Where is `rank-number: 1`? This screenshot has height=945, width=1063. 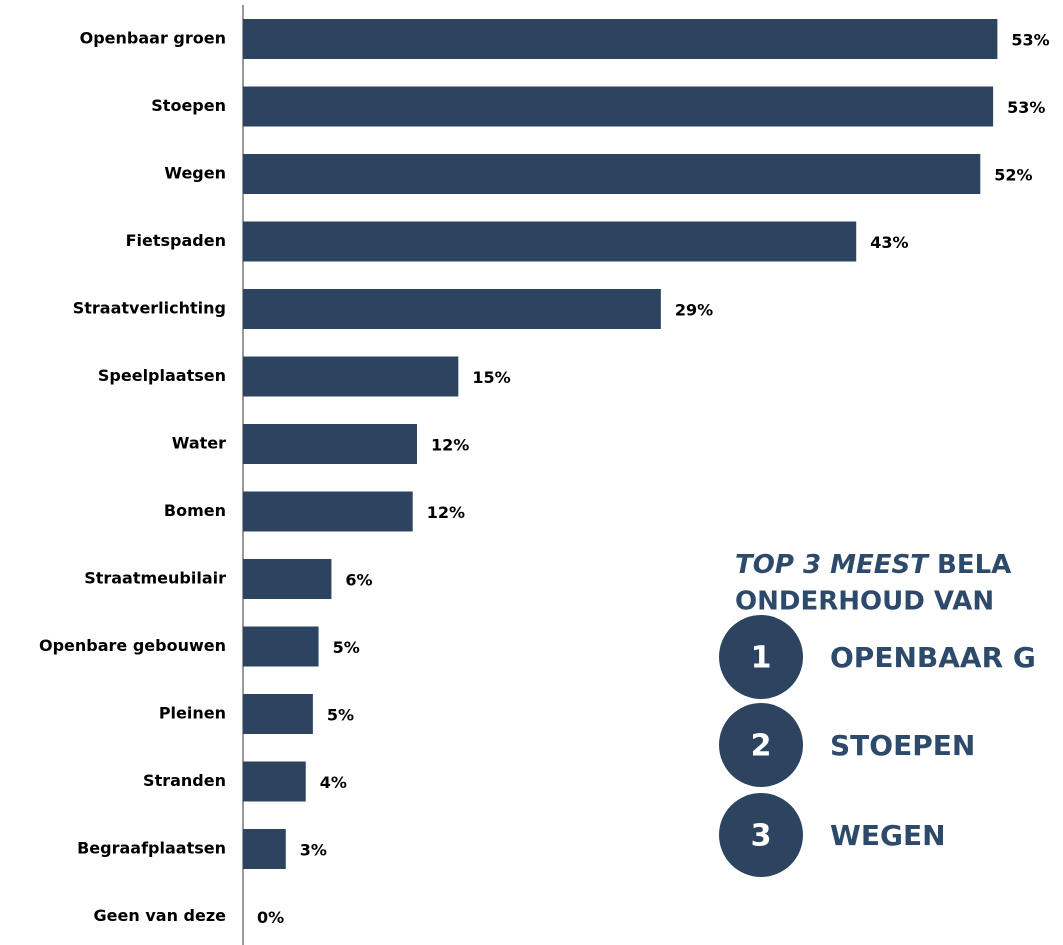
rank-number: 1 is located at coordinates (761, 658).